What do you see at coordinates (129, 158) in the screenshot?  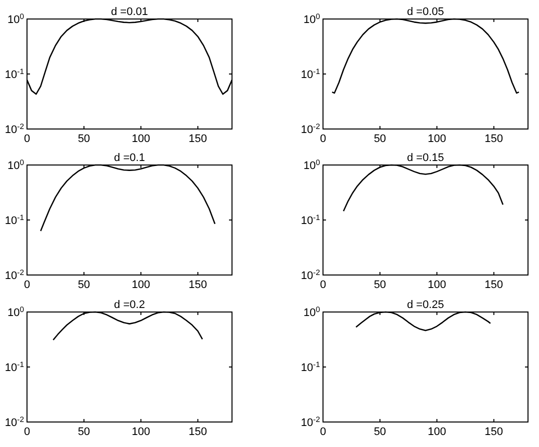 I see `chart-title: d =0.1` at bounding box center [129, 158].